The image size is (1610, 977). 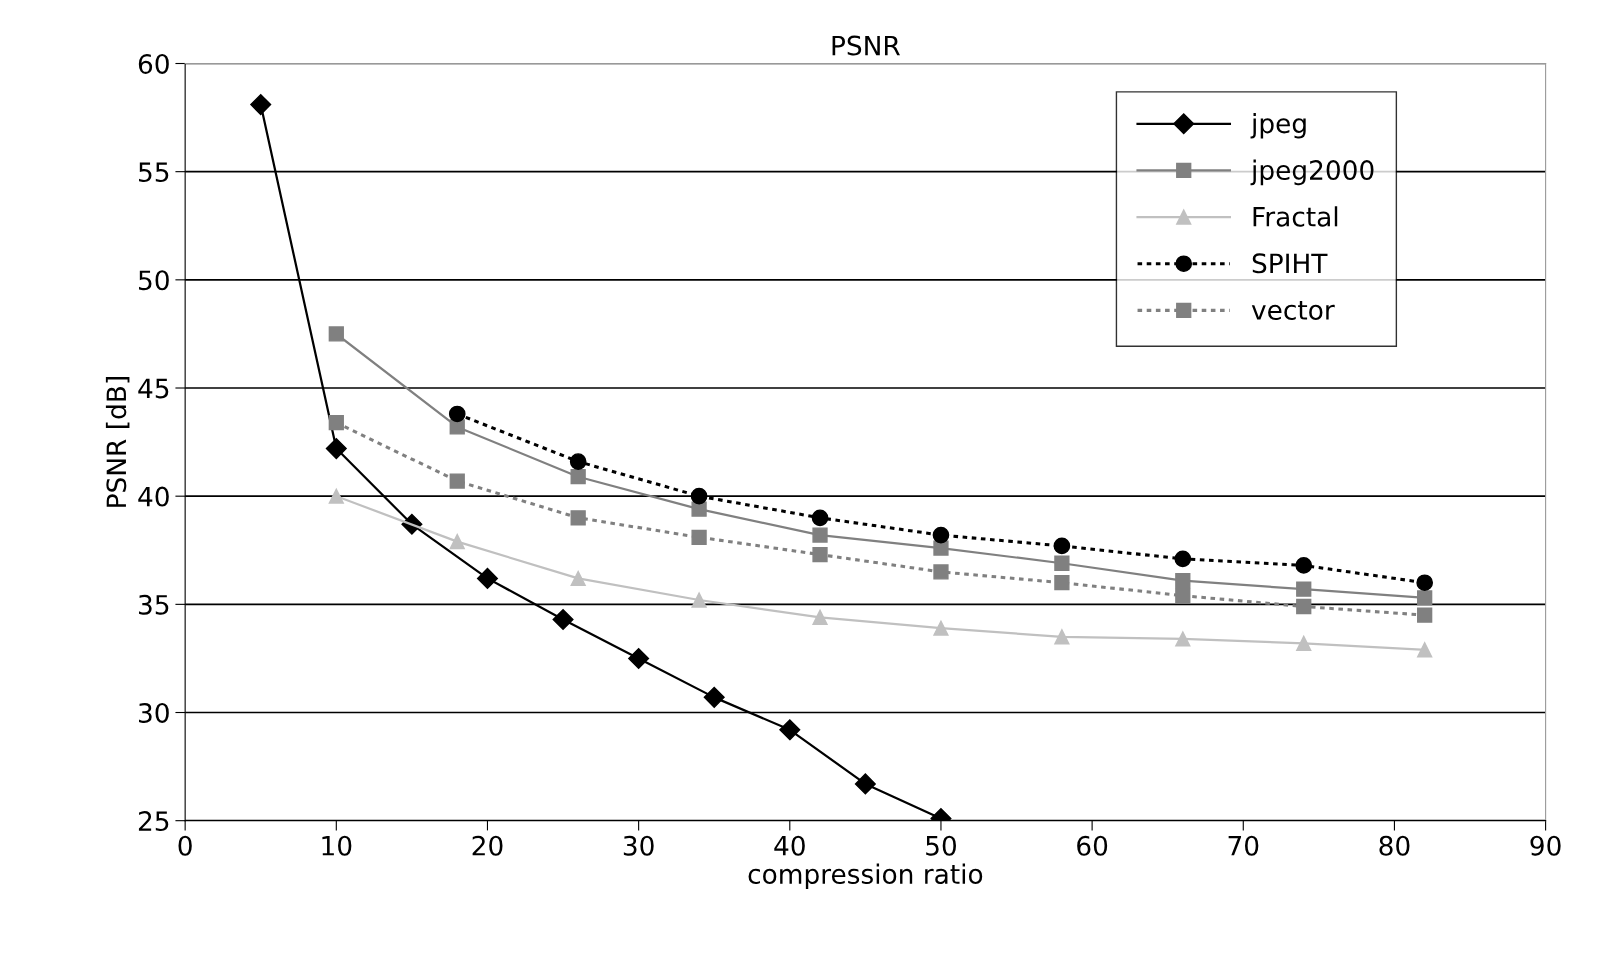 I want to click on legend-label: Fractal, so click(x=1295, y=216).